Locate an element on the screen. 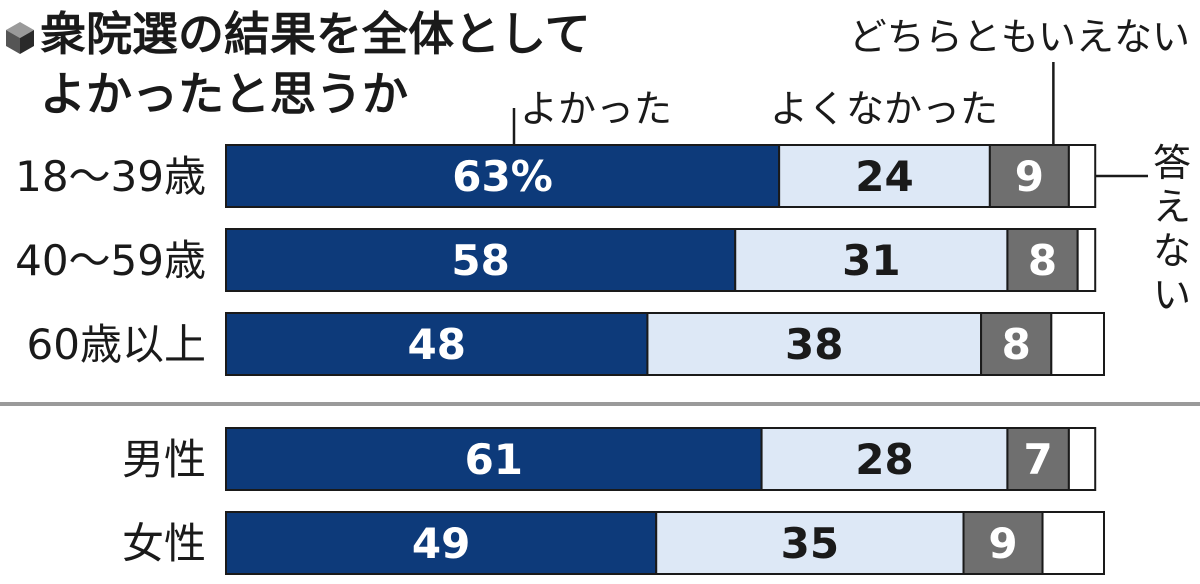 The image size is (1200, 584). bar-value-label: 49 is located at coordinates (441, 543).